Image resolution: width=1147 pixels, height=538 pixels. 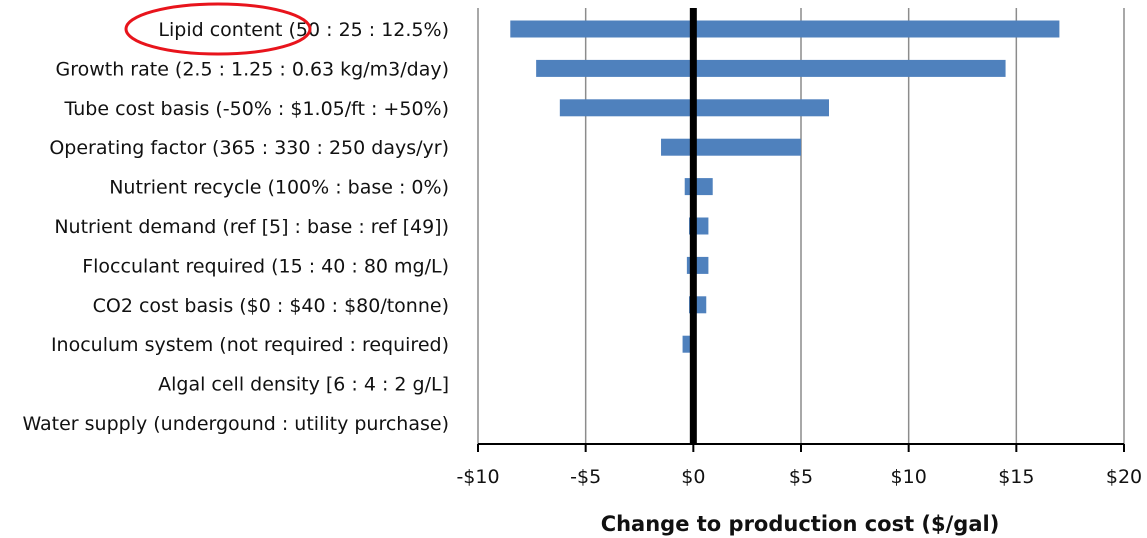 What do you see at coordinates (271, 306) in the screenshot?
I see `category-label: CO2 cost basis ($0 : $40 : $80/tonne)` at bounding box center [271, 306].